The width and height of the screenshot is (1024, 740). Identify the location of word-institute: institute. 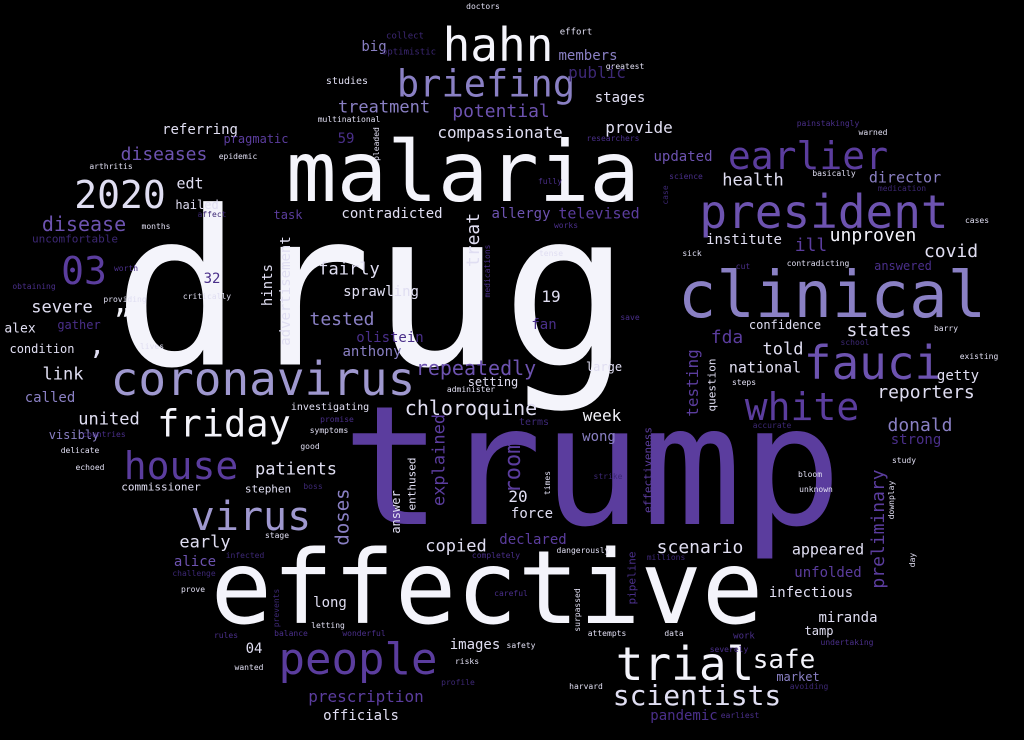
(744, 240).